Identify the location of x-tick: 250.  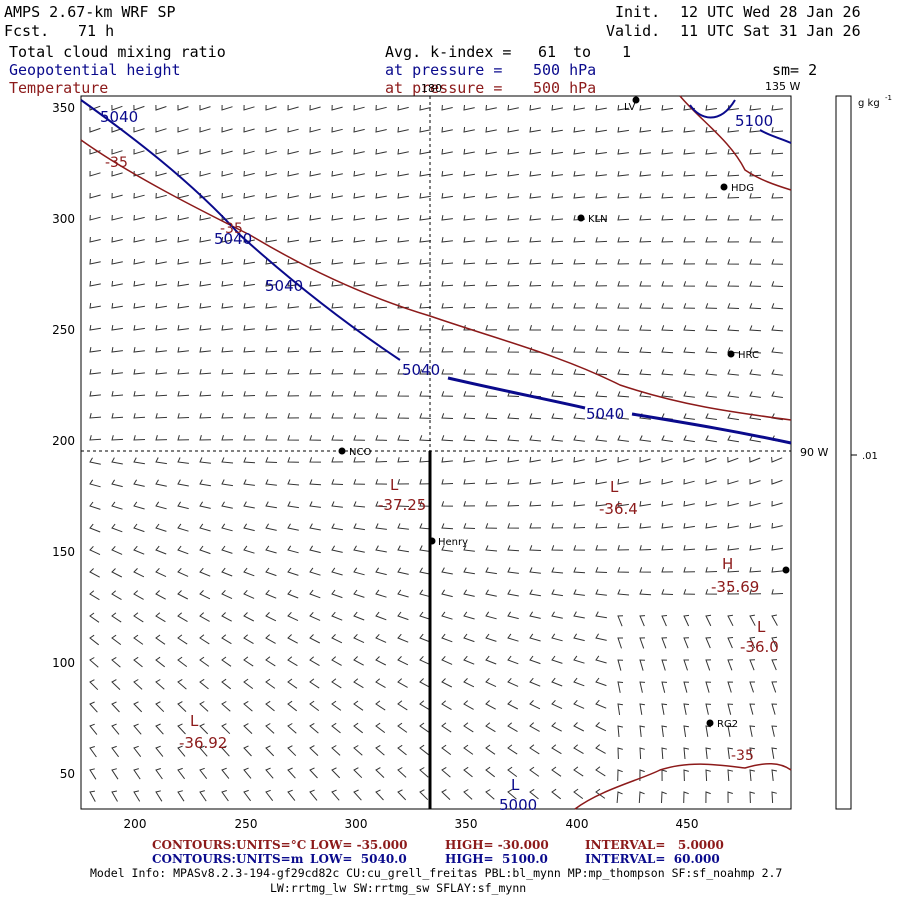
(246, 824).